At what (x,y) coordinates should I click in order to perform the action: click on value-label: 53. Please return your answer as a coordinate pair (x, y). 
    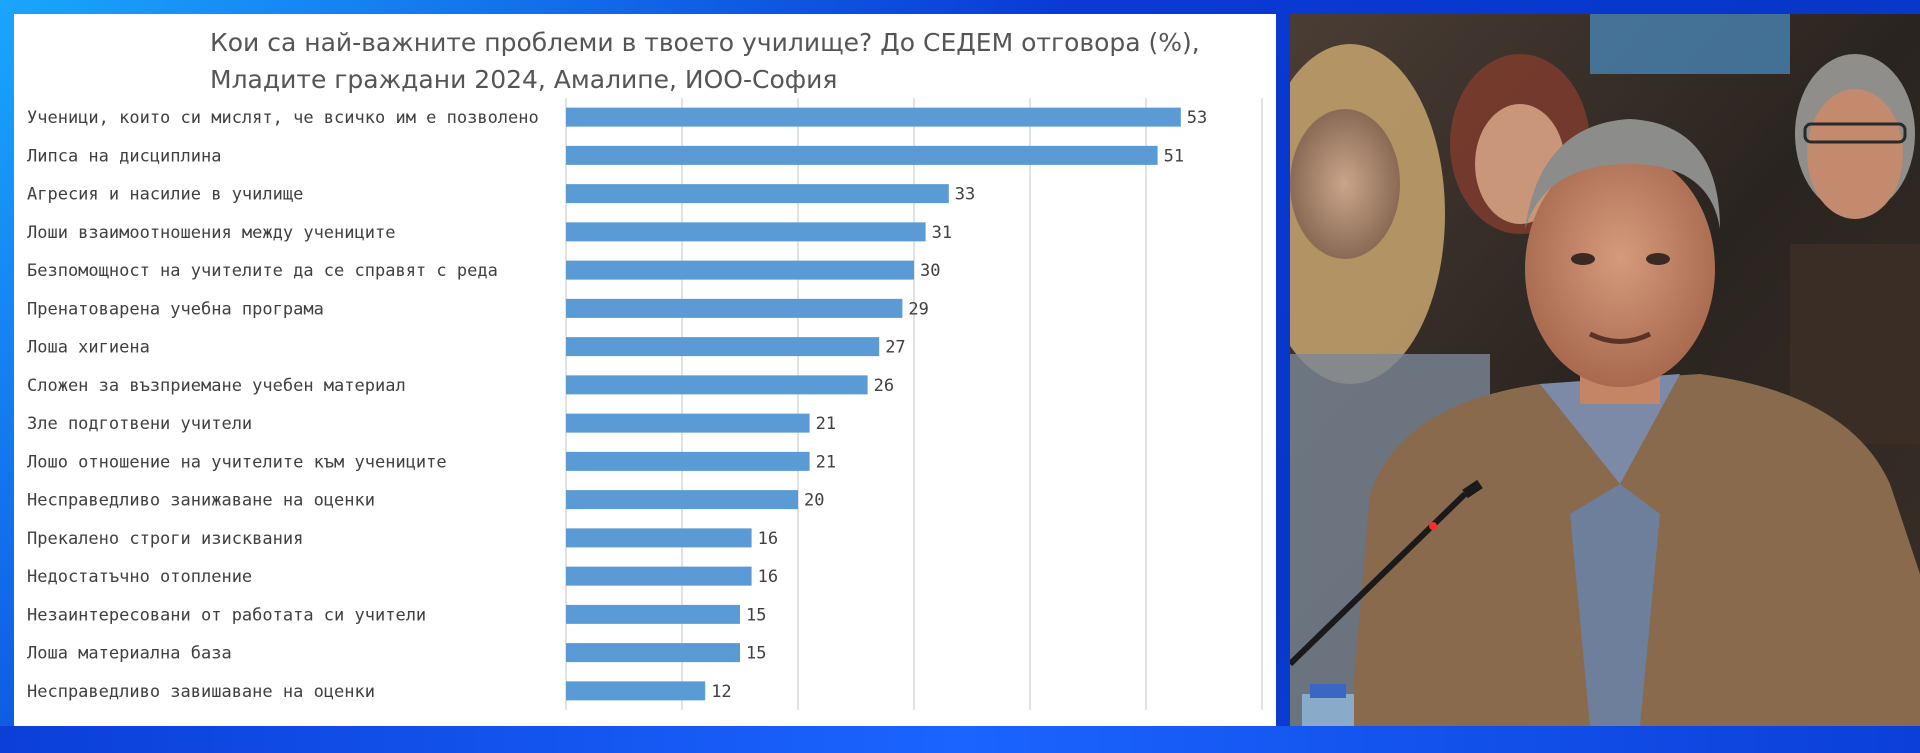
    Looking at the image, I should click on (1197, 118).